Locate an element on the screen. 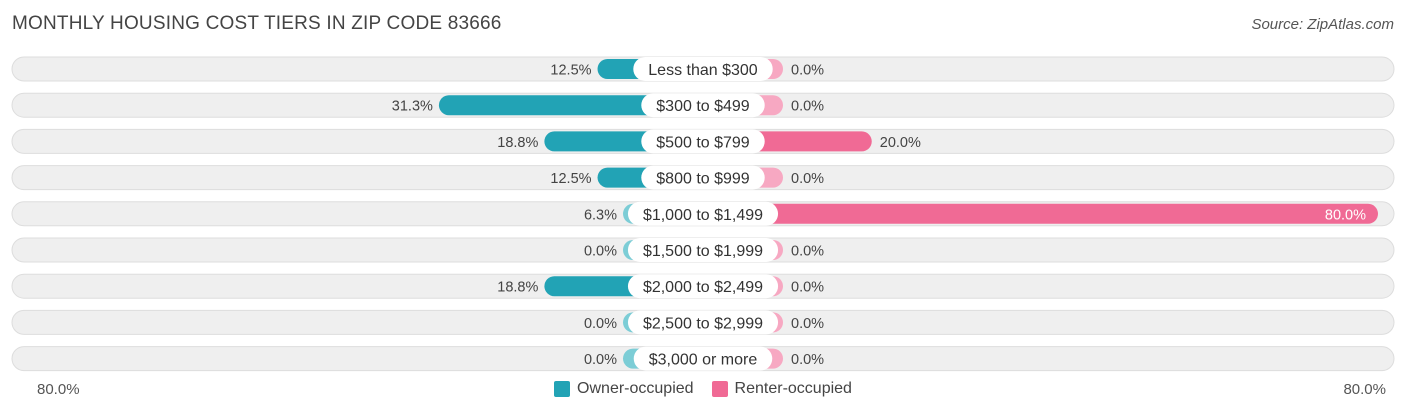 The width and height of the screenshot is (1406, 415). source-label: Source: ZipAtlas.com is located at coordinates (1322, 24).